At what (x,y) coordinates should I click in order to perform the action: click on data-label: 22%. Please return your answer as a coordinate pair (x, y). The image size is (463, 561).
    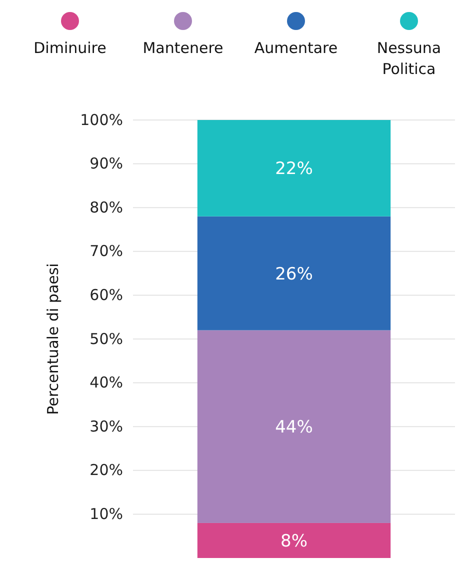
    Looking at the image, I should click on (294, 169).